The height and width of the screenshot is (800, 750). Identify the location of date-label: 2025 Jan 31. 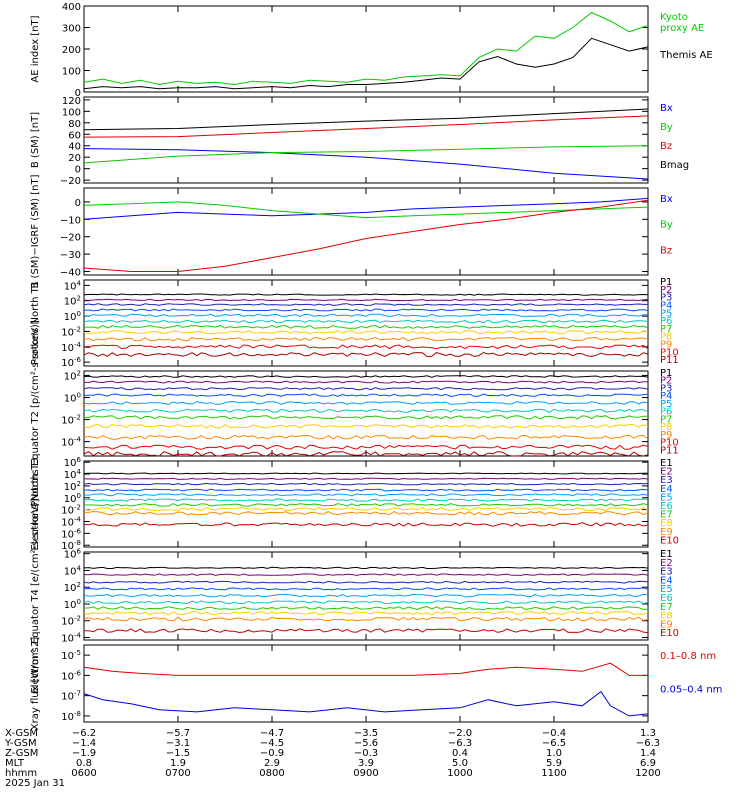
(35, 783).